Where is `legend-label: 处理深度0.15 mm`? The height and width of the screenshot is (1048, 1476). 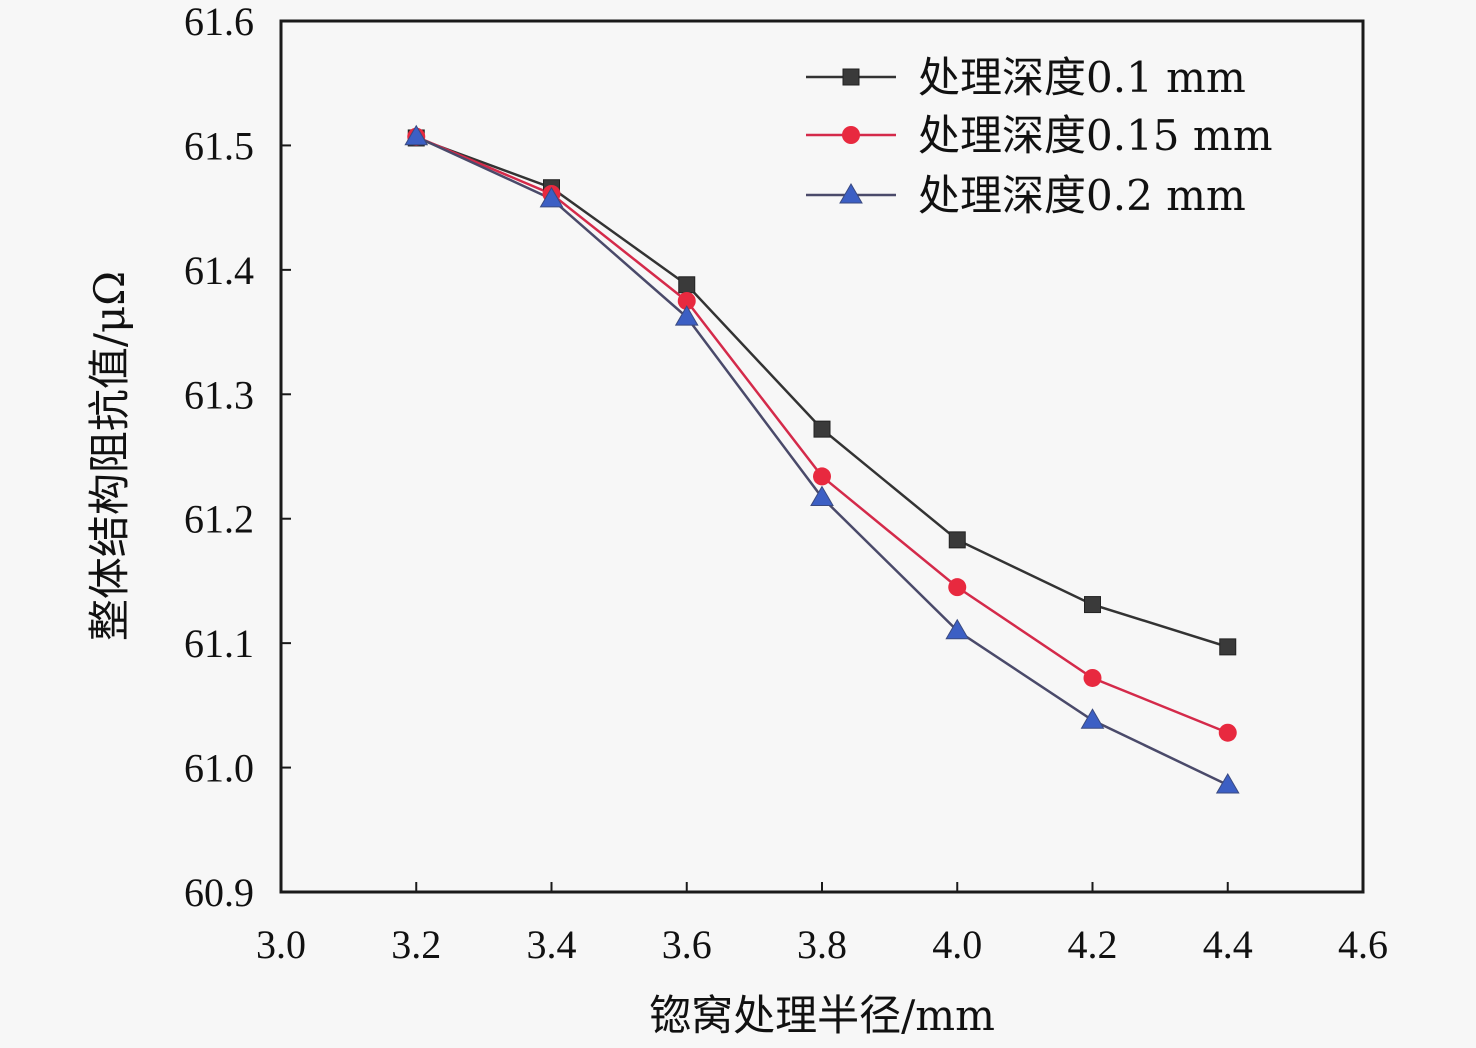
legend-label: 处理深度0.15 mm is located at coordinates (1095, 135).